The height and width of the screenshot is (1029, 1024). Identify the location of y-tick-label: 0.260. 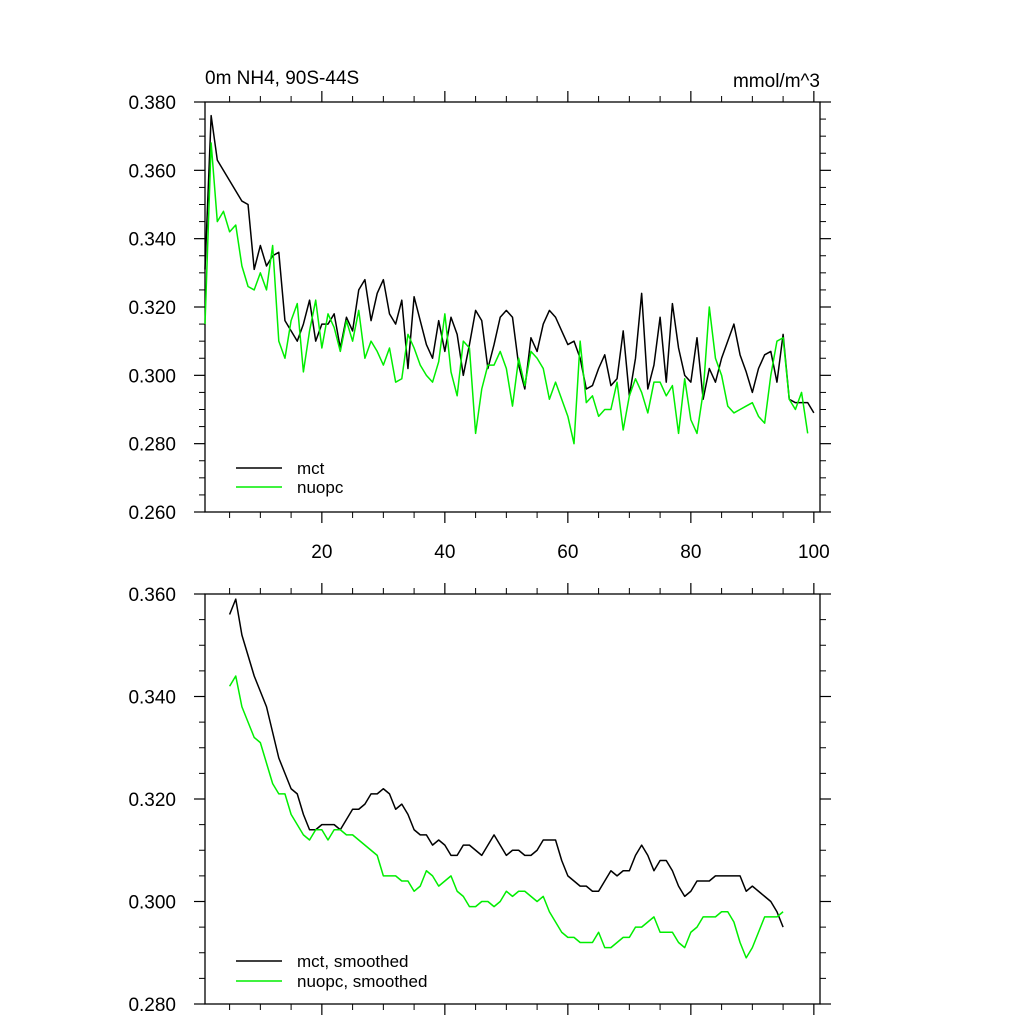
(152, 513).